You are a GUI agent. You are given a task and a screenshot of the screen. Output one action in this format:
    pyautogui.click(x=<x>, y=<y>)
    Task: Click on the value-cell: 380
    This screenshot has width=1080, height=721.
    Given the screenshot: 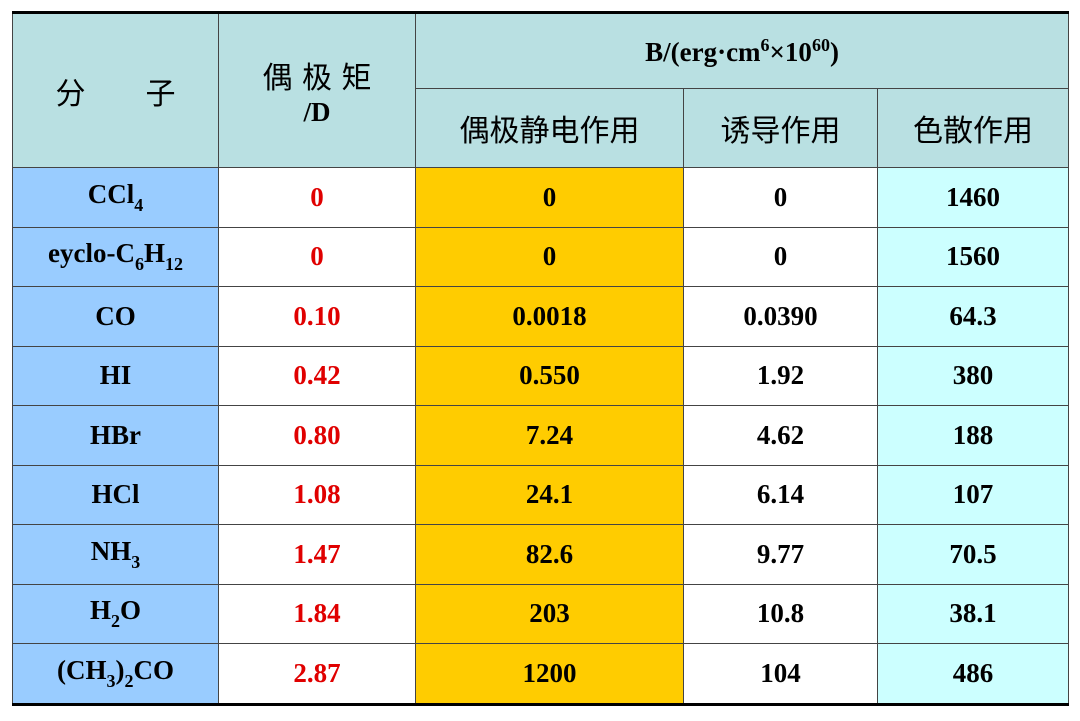 What is the action you would take?
    pyautogui.click(x=973, y=375)
    